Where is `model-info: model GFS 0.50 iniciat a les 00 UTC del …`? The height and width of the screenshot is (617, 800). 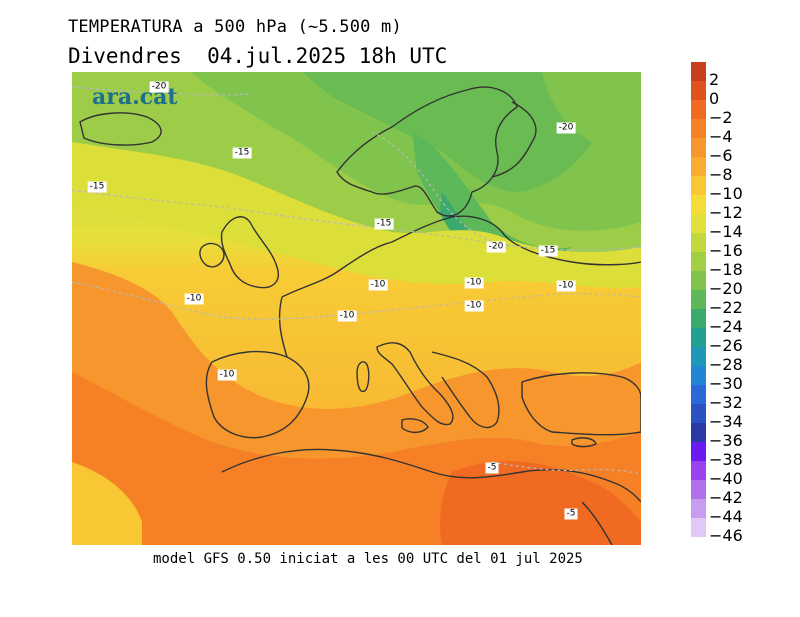 model-info: model GFS 0.50 iniciat a les 00 UTC del … is located at coordinates (368, 559).